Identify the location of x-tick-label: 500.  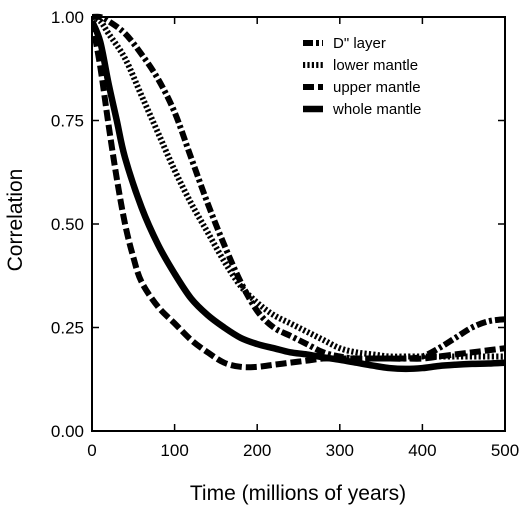
(505, 450).